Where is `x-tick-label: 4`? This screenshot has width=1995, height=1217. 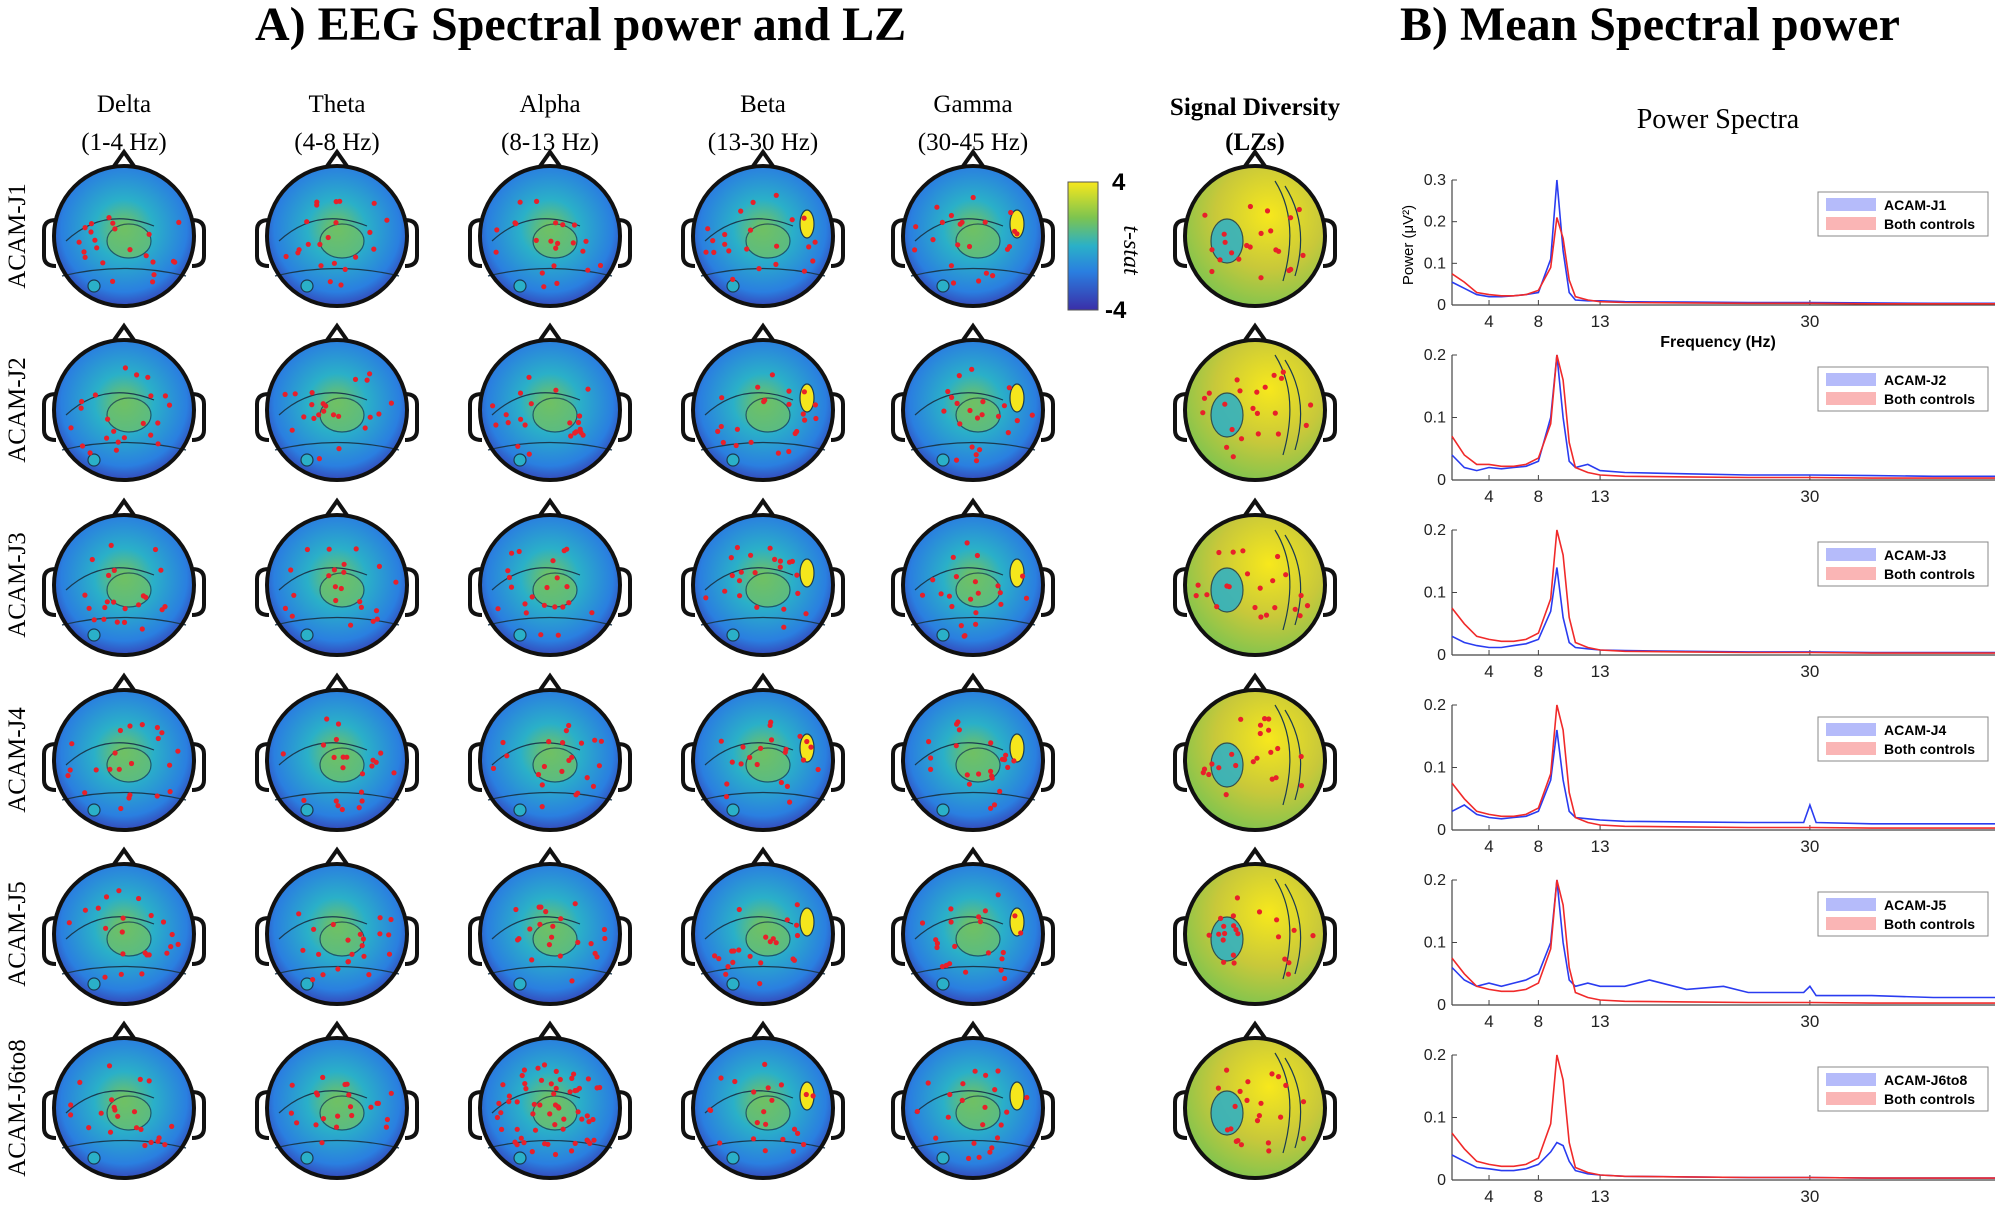 x-tick-label: 4 is located at coordinates (1488, 846).